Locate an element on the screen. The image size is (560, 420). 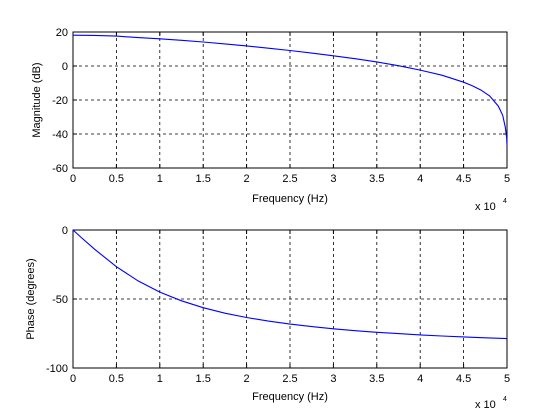
phase-x-tick-label: 4.5 is located at coordinates (463, 379).